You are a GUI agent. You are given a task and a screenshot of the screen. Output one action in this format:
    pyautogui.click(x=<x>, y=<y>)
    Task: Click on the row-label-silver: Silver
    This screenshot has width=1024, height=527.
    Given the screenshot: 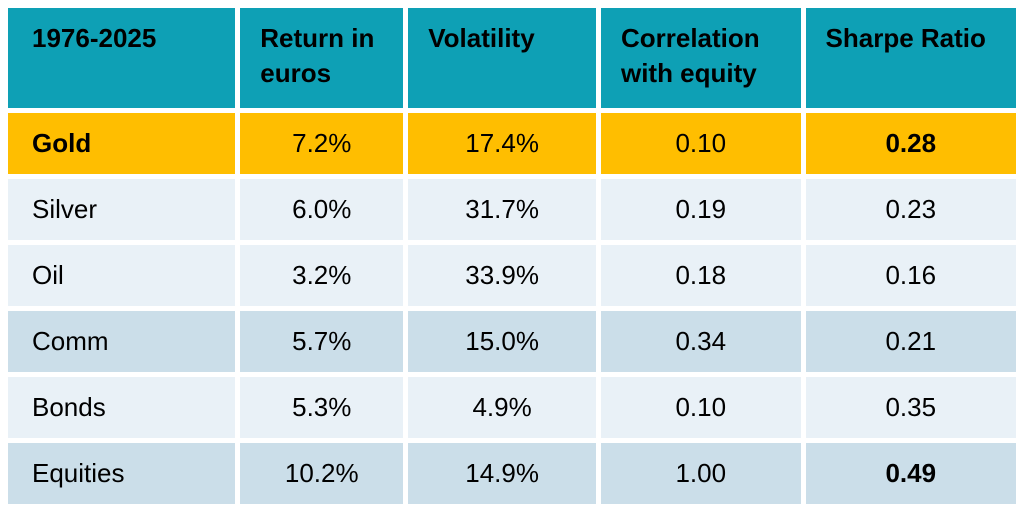 What is the action you would take?
    pyautogui.click(x=122, y=209)
    